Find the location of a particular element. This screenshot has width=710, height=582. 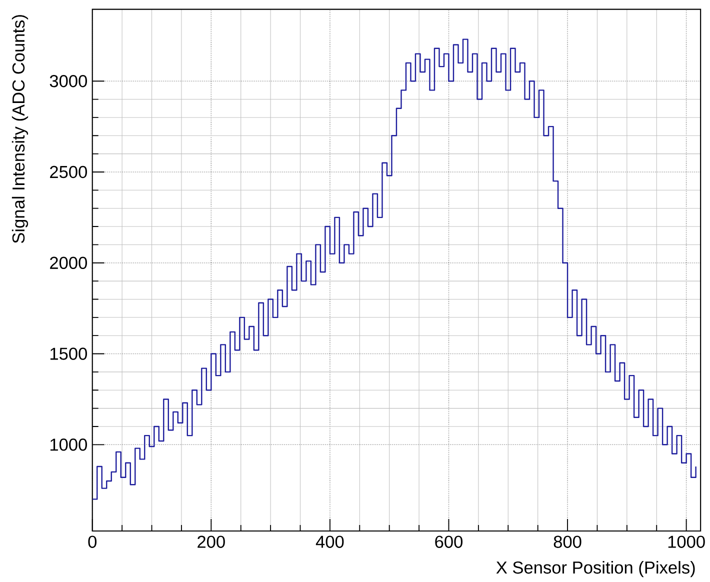

x-tick-label: 200 is located at coordinates (211, 542).